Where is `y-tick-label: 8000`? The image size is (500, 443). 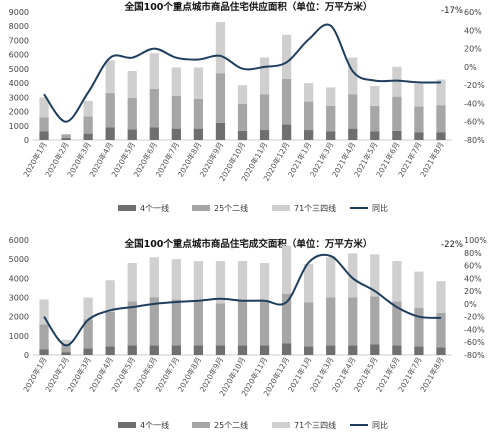
y-tick-label: 8000 is located at coordinates (19, 26).